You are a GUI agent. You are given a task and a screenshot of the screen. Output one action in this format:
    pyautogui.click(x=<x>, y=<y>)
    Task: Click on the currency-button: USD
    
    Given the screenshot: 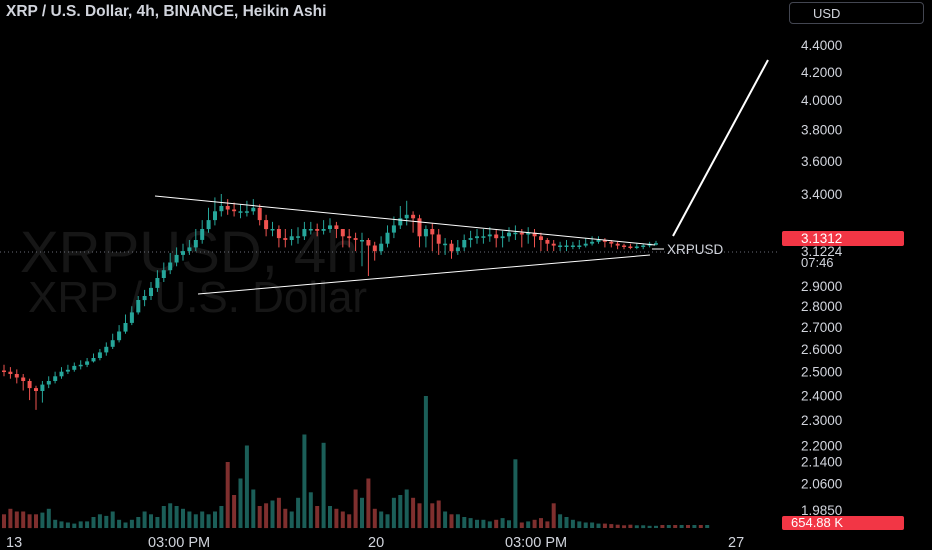 What is the action you would take?
    pyautogui.click(x=856, y=13)
    